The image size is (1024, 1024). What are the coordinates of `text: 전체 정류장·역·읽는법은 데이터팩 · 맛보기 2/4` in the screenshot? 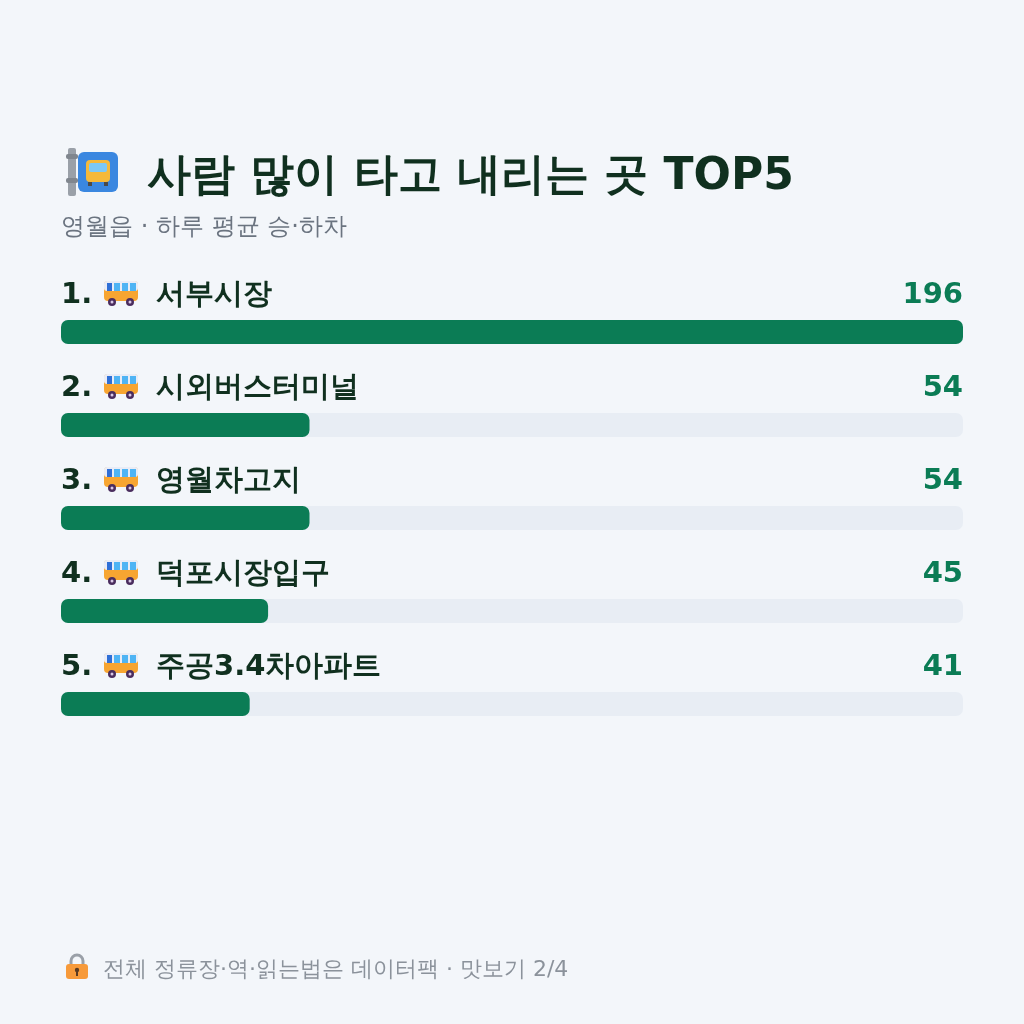 It's located at (336, 968).